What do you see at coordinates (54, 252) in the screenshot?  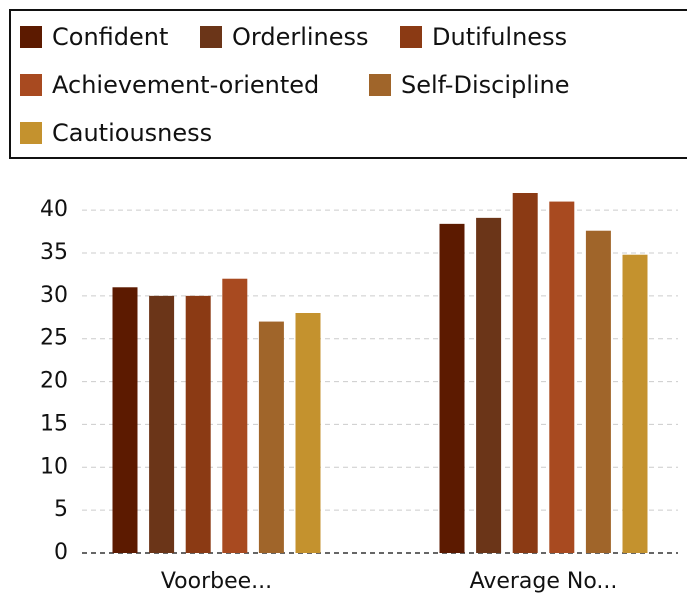 I see `y-tick-label: 35` at bounding box center [54, 252].